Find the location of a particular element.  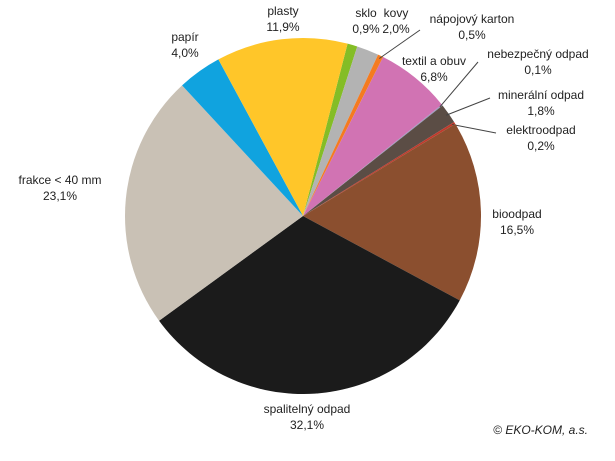

slice-value-label: 1,8% is located at coordinates (541, 111).